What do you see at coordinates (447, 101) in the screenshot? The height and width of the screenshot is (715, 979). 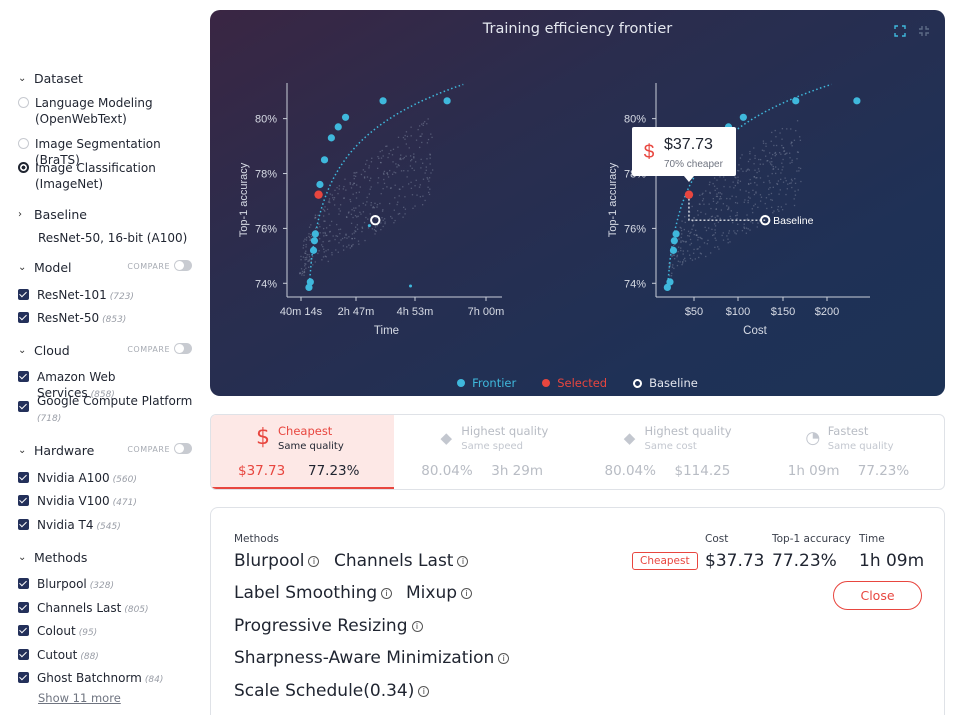 I see `frontier-point` at bounding box center [447, 101].